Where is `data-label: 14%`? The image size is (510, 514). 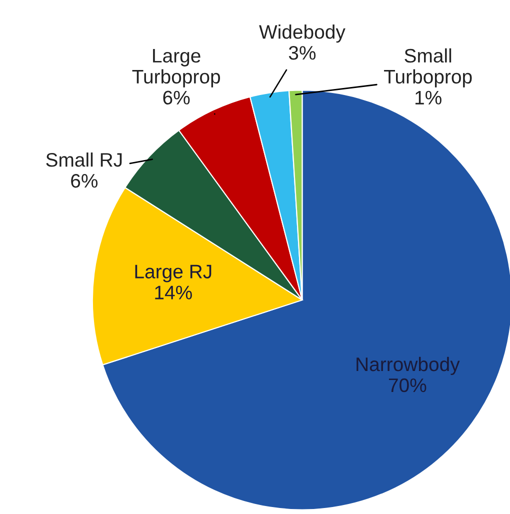 data-label: 14% is located at coordinates (173, 293).